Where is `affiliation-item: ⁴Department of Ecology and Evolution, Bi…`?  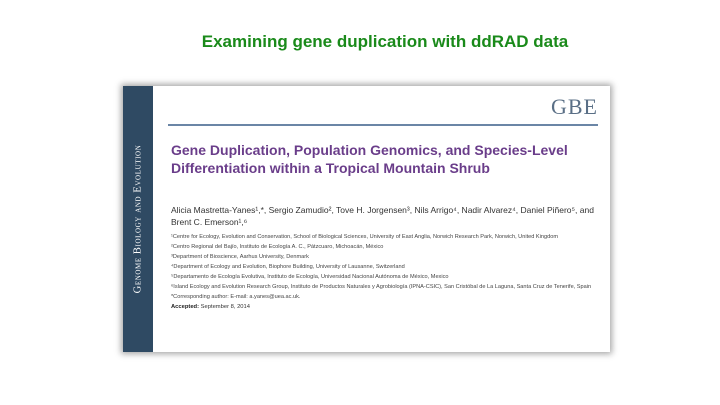 affiliation-item: ⁴Department of Ecology and Evolution, Bi… is located at coordinates (288, 266).